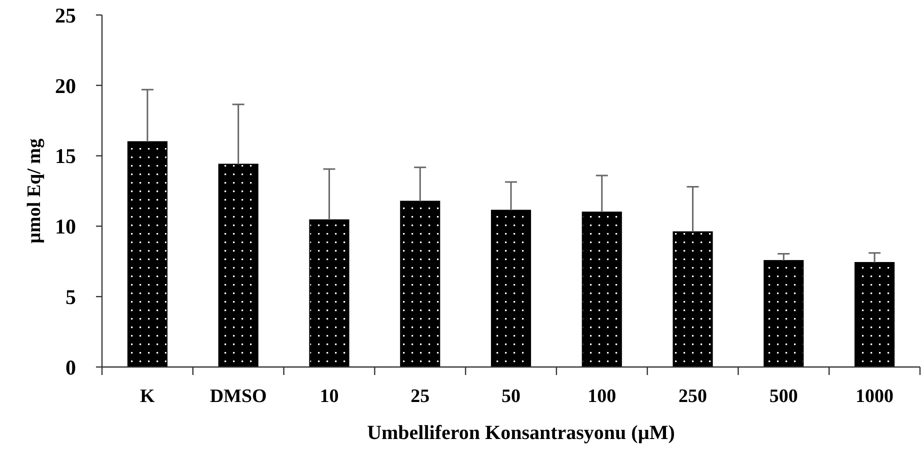 The height and width of the screenshot is (464, 923). Describe the element at coordinates (511, 396) in the screenshot. I see `x-tick-label: 50` at that location.